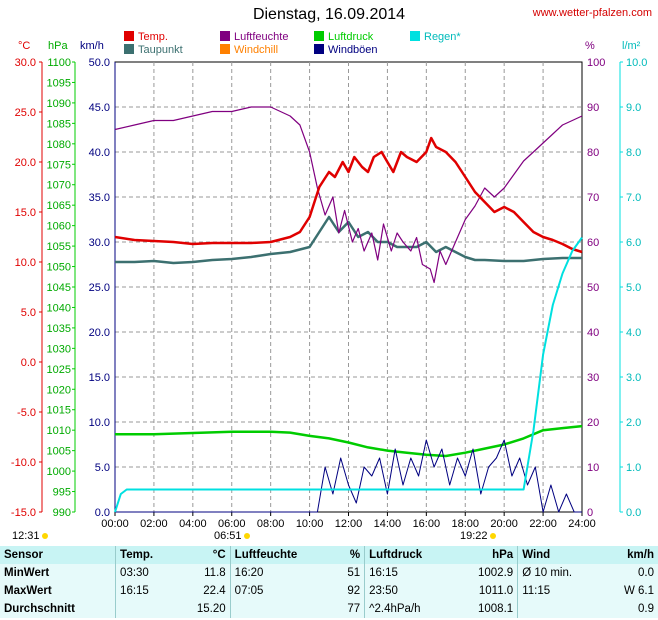  What do you see at coordinates (346, 50) in the screenshot?
I see `legend-item: Windböen` at bounding box center [346, 50].